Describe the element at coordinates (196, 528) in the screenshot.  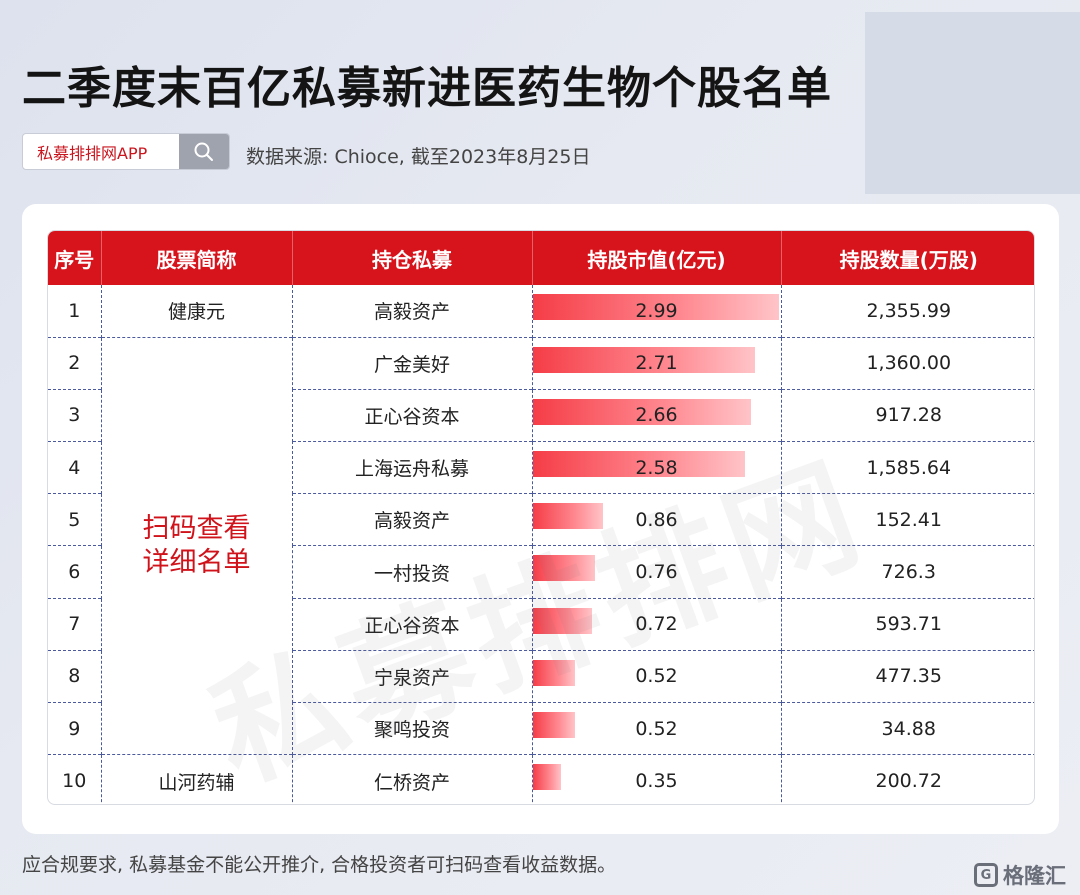
I see `scan-label-line1: 扫码查看` at that location.